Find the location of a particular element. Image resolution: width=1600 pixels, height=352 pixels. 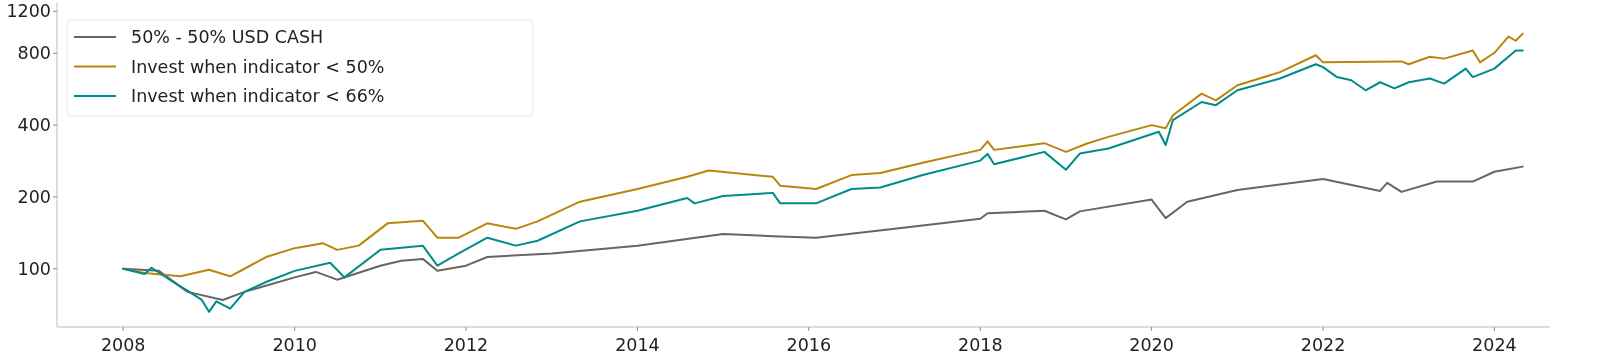

y-tick-label: 800 is located at coordinates (34, 53).